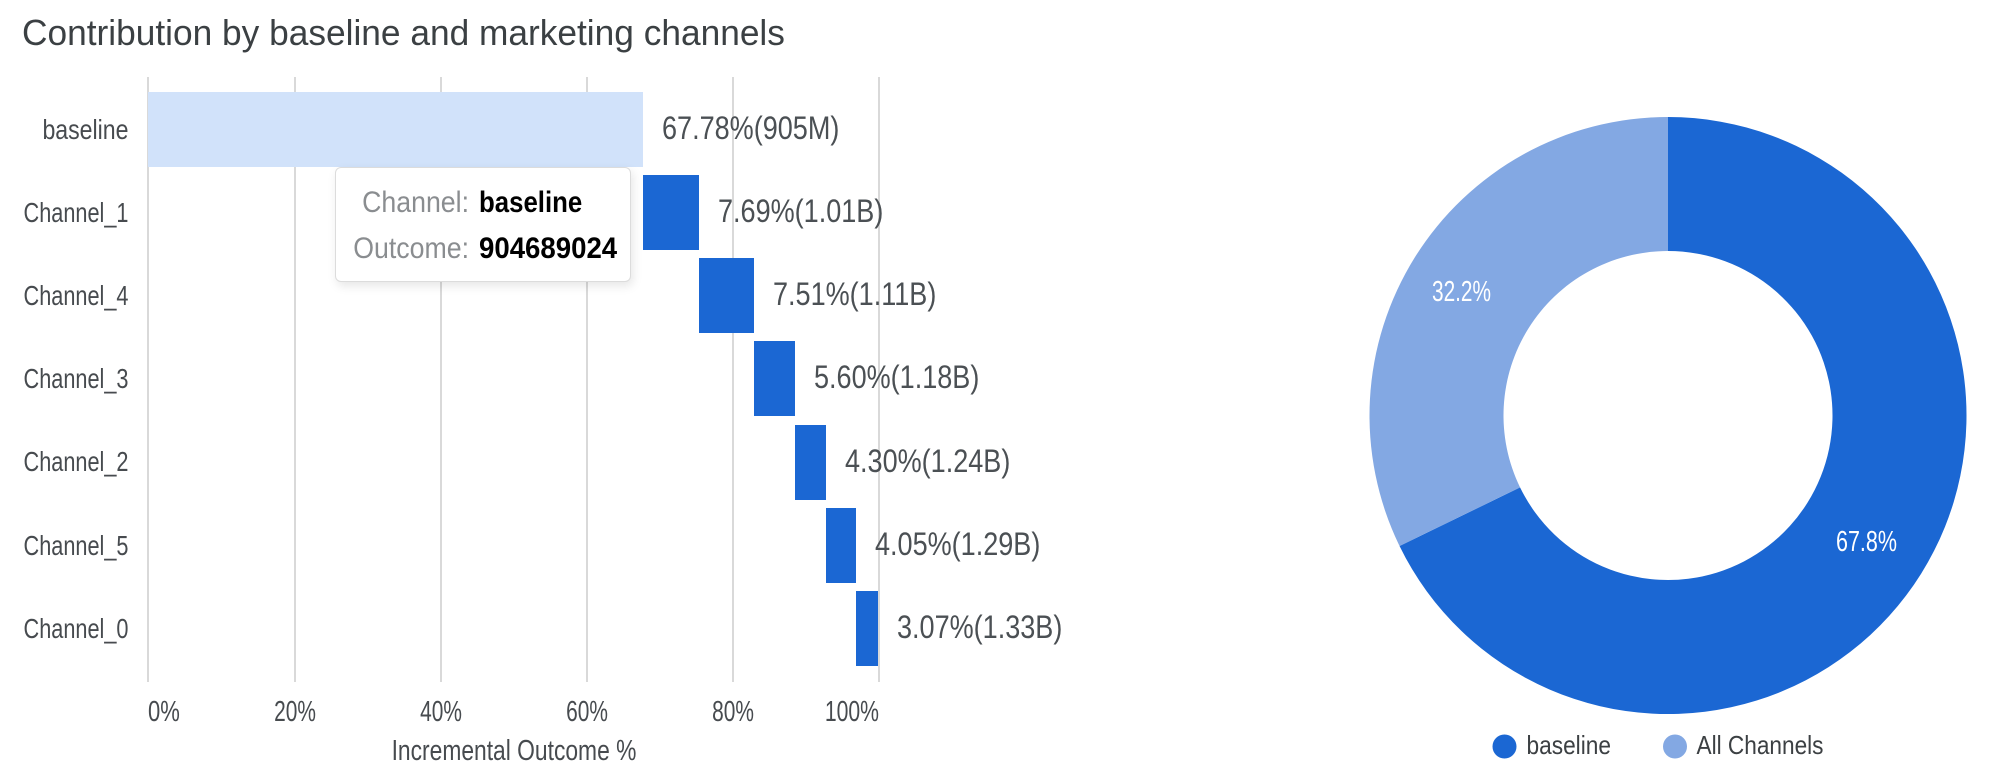  I want to click on svg-text: 67.8%, so click(1866, 542).